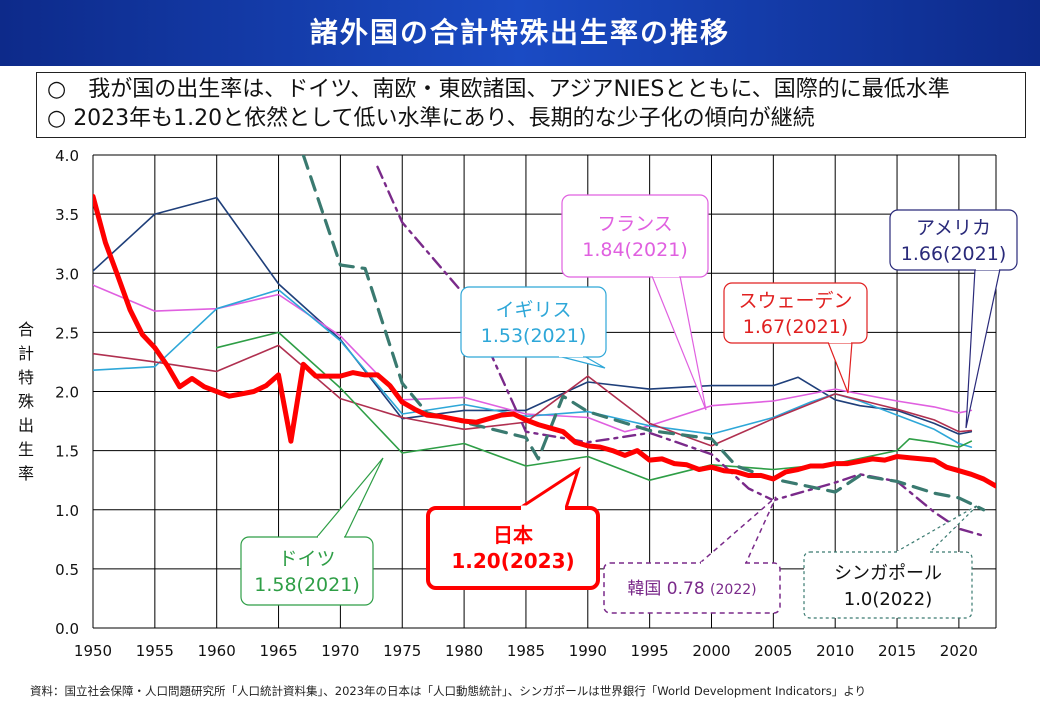  I want to click on callout-uk: イギリス 1.53(2021), so click(533, 327).